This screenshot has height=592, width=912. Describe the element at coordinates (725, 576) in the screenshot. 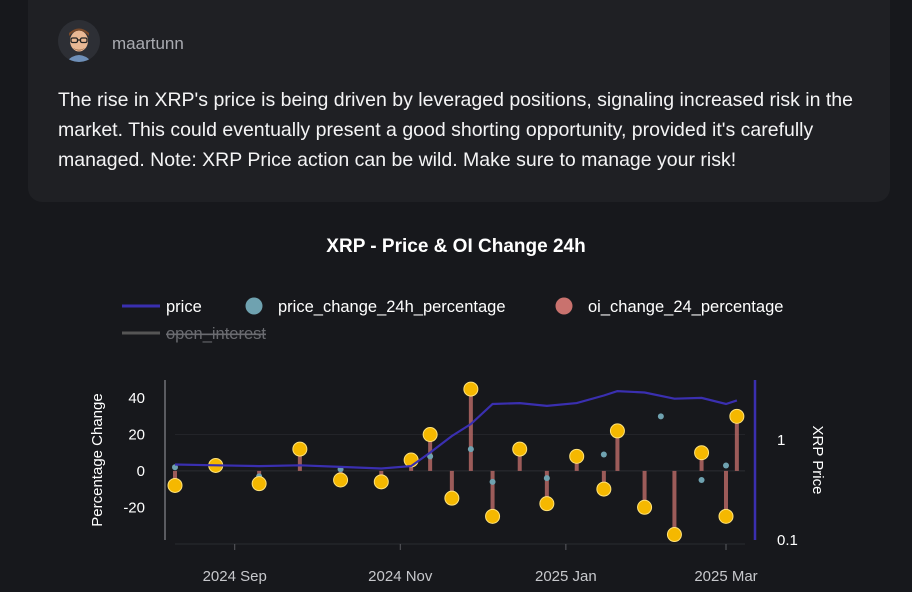

I see `x-tick-label: 2025 Mar` at that location.